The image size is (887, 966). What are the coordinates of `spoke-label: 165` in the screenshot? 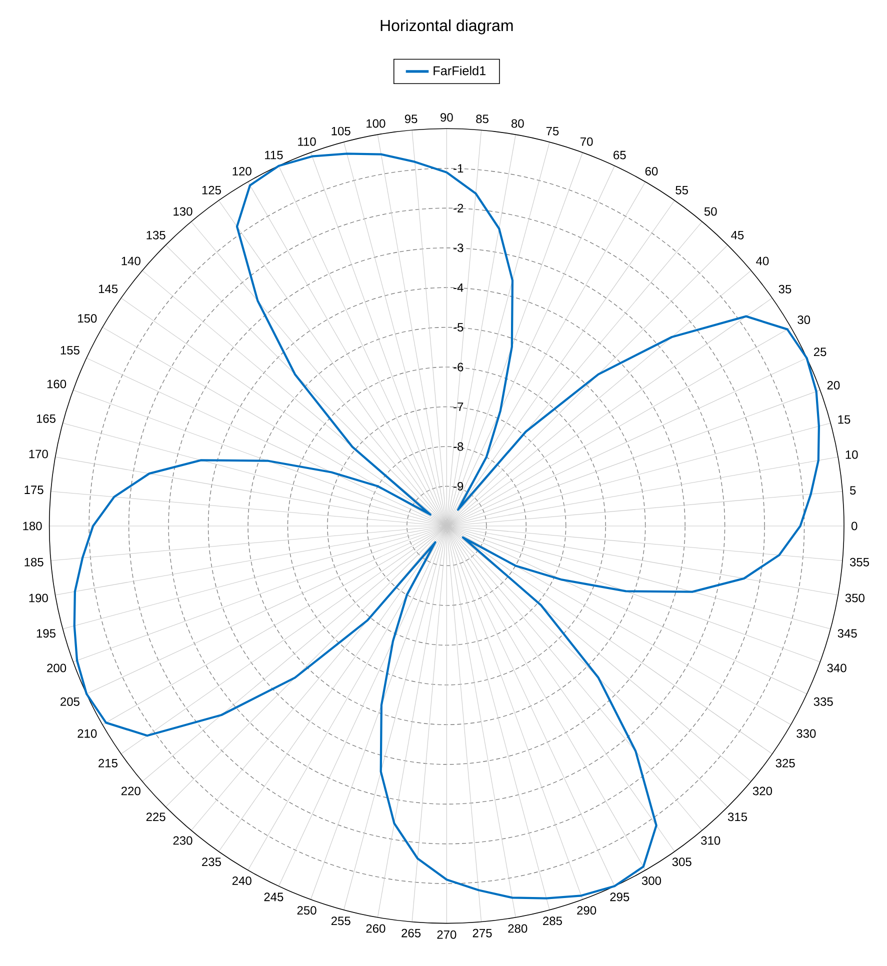 It's located at (46, 418).